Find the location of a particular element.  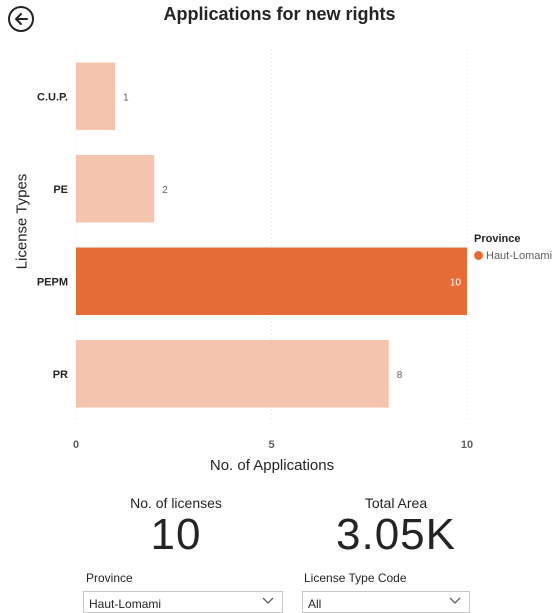

x-tick-label: 10 is located at coordinates (467, 445).